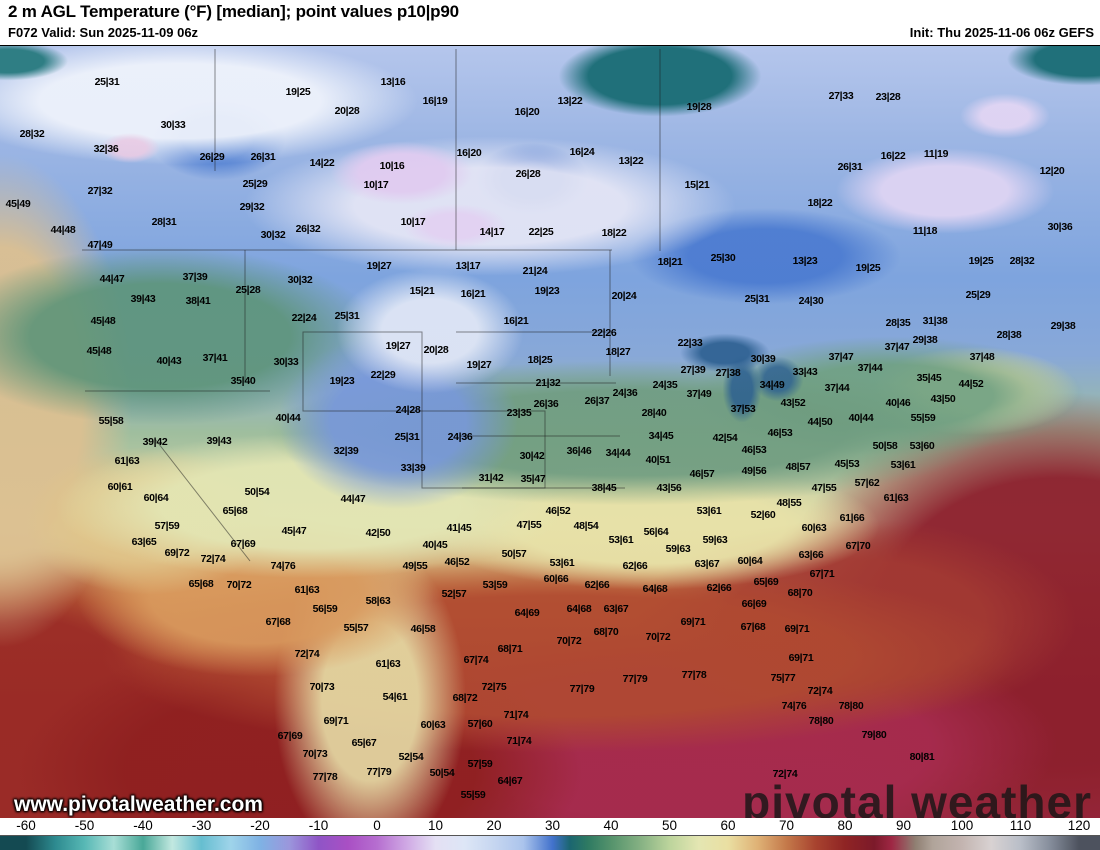  Describe the element at coordinates (874, 735) in the screenshot. I see `point-value: 79|80` at that location.